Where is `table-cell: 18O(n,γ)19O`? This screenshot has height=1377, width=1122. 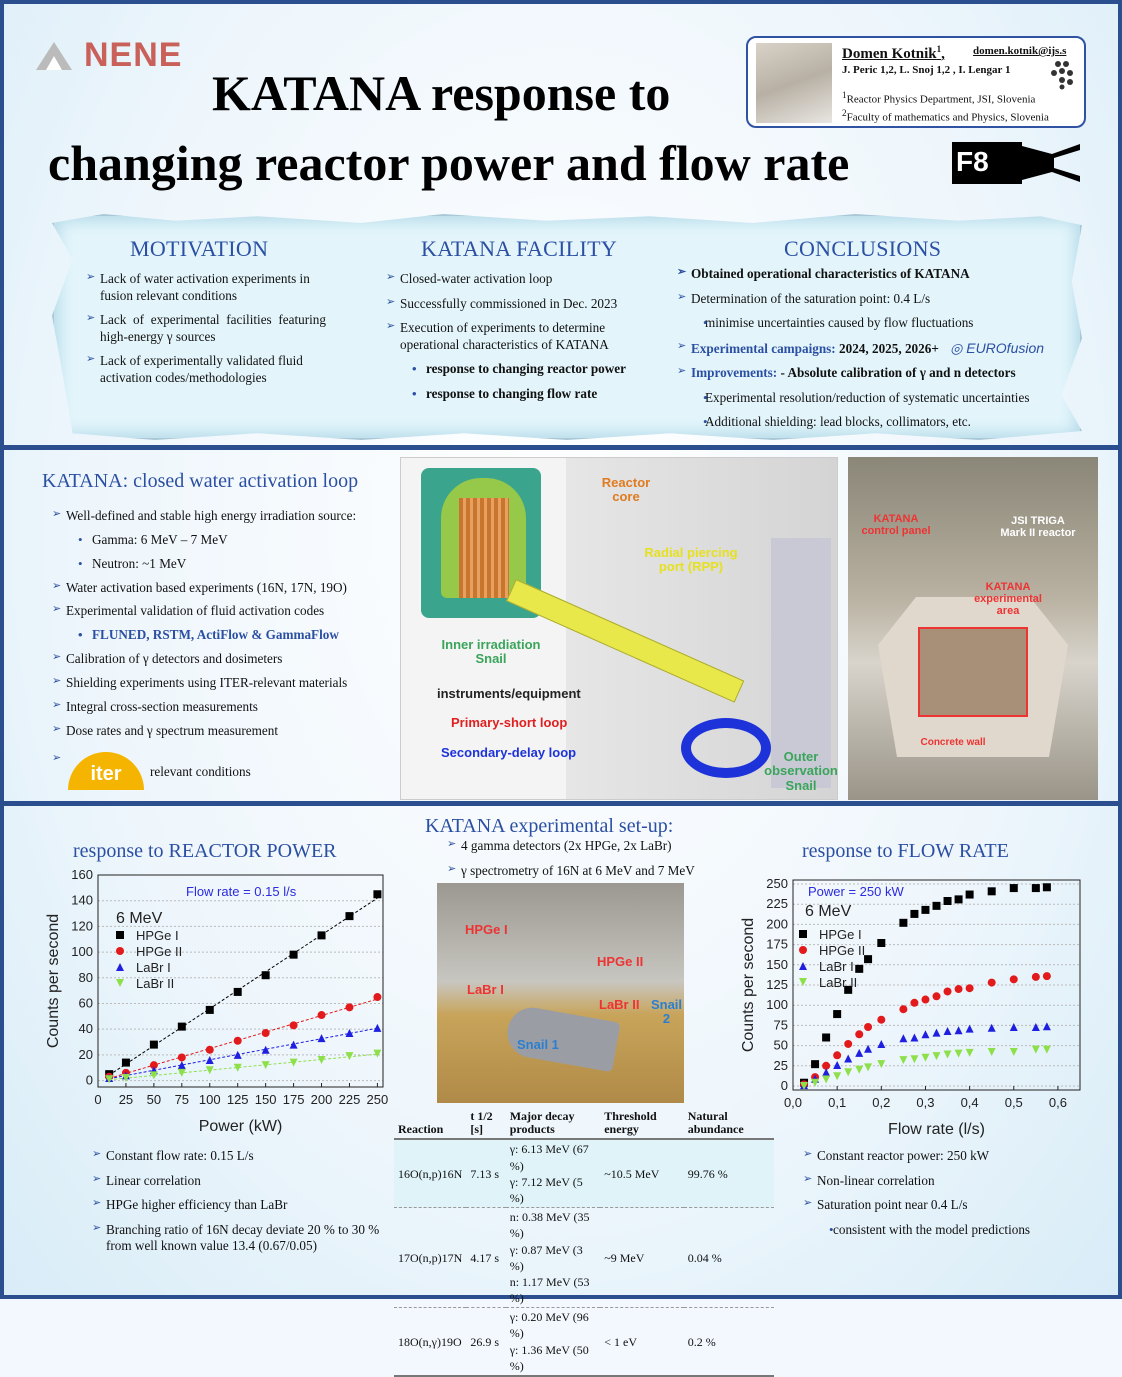
table-cell: 18O(n,γ)19O is located at coordinates (430, 1342).